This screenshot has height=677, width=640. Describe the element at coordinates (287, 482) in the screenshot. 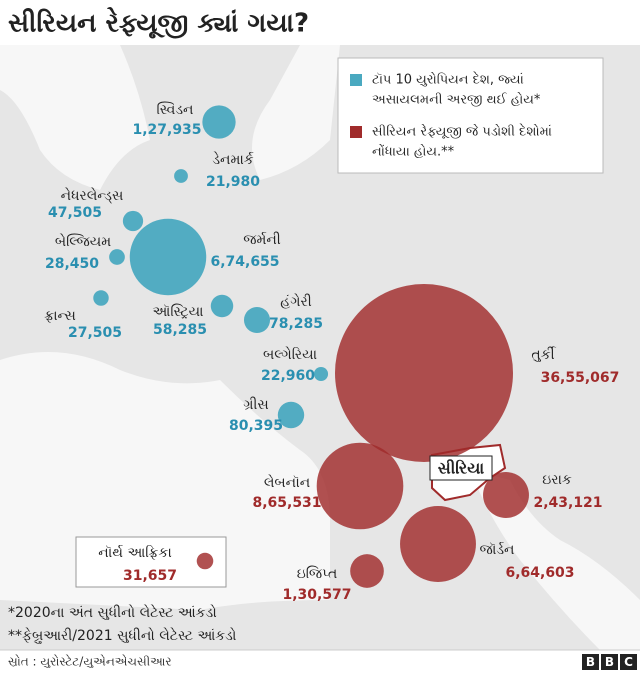

I see `point-name: લેબનૉન` at that location.